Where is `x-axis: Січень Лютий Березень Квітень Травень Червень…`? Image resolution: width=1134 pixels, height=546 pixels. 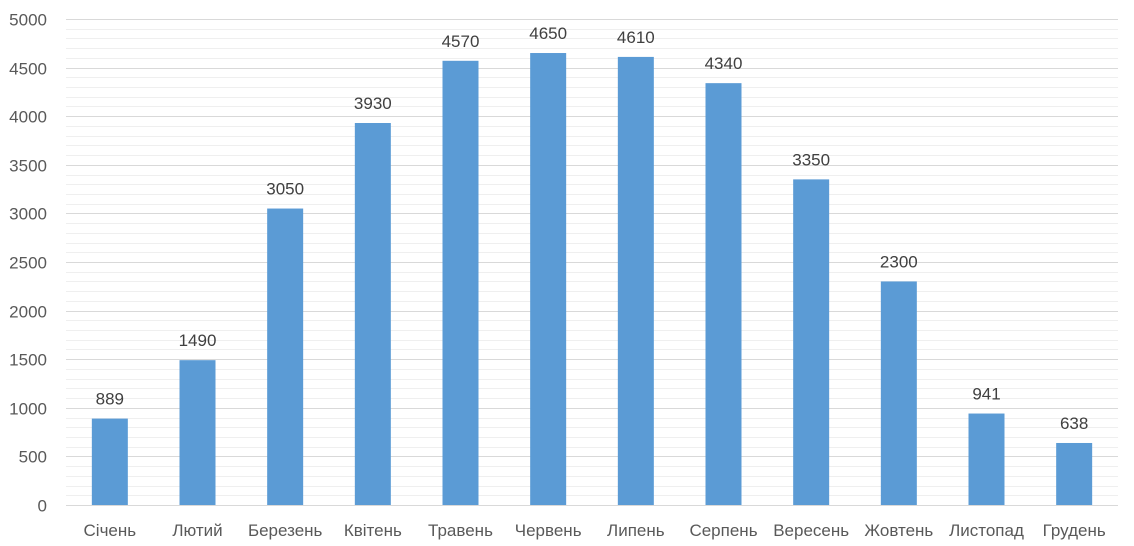
x-axis: Січень Лютий Березень Квітень Травень Червень… is located at coordinates (595, 530).